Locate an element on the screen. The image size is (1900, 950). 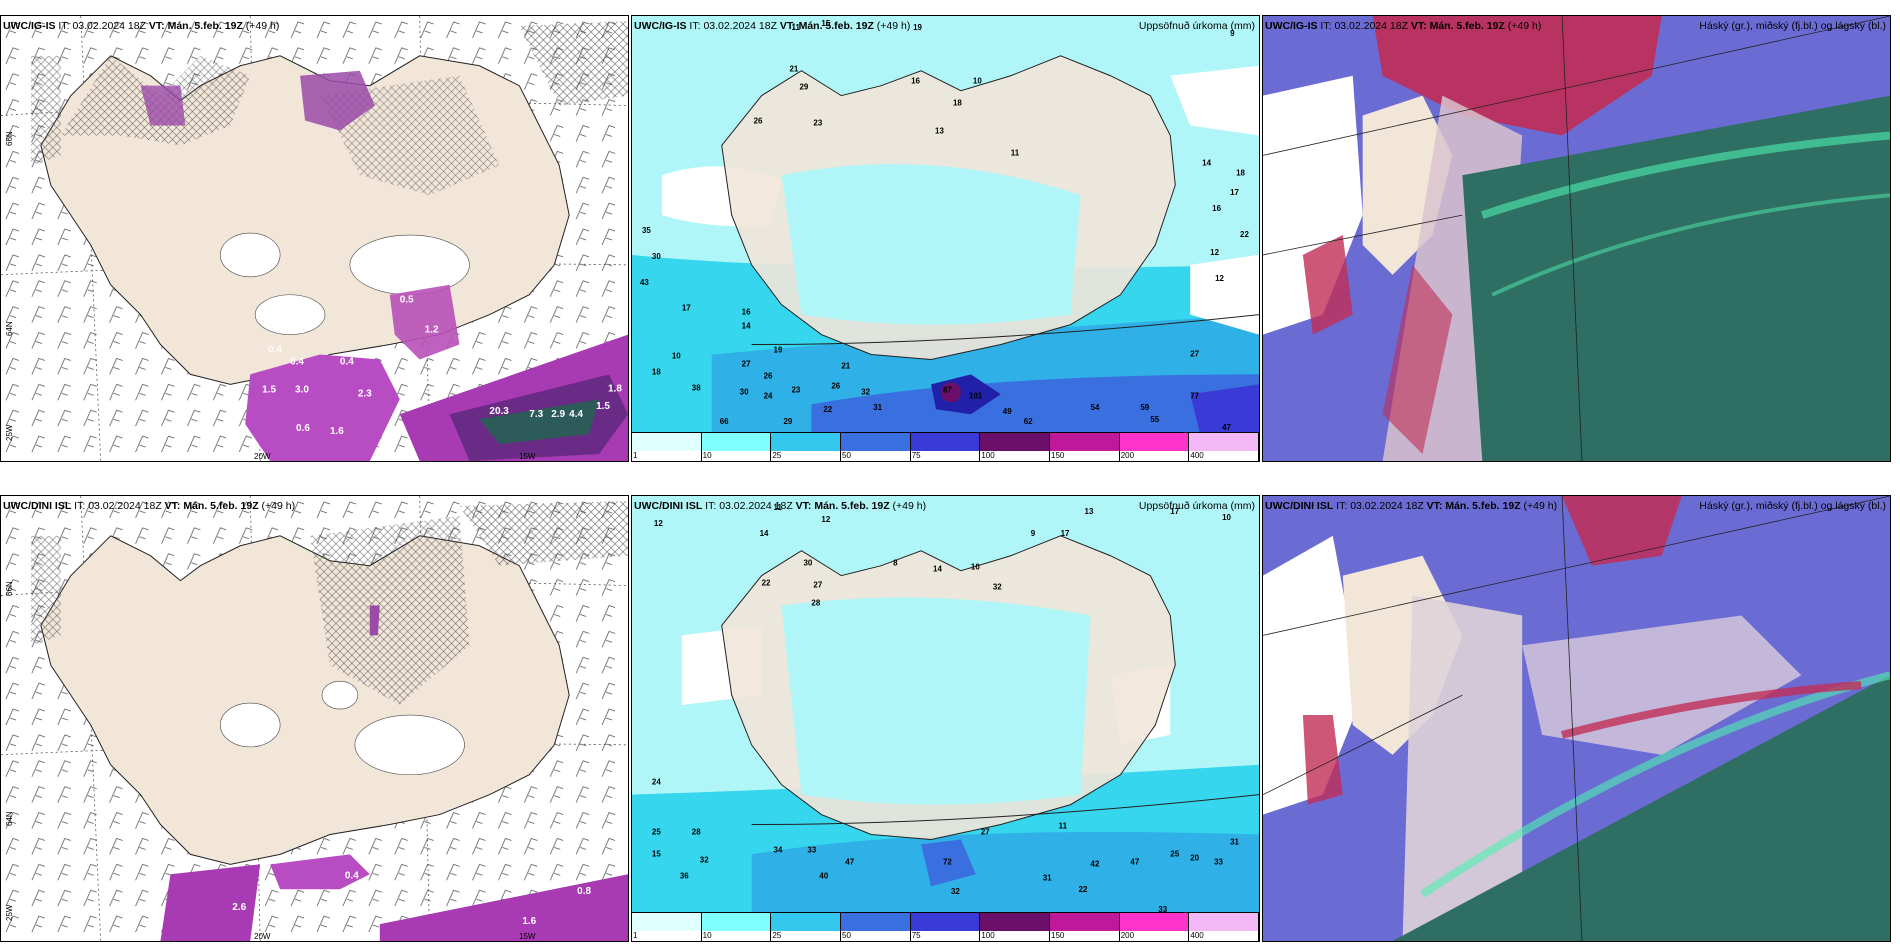
svg-text: 21 is located at coordinates (845, 365).